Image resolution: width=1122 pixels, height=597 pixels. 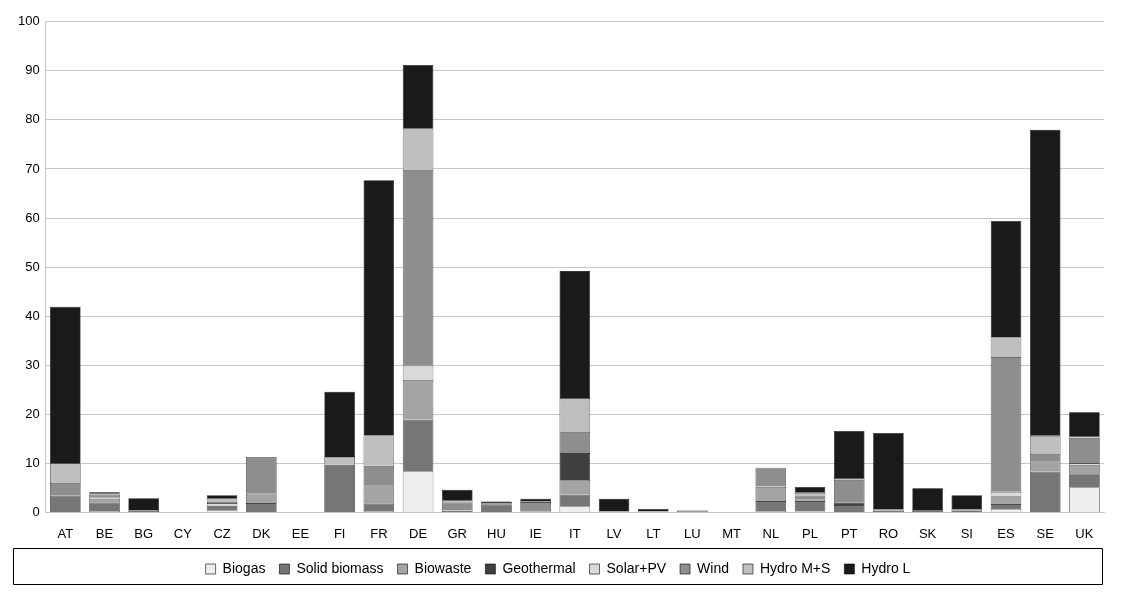 What do you see at coordinates (1006, 533) in the screenshot?
I see `x-tick-label: ES` at bounding box center [1006, 533].